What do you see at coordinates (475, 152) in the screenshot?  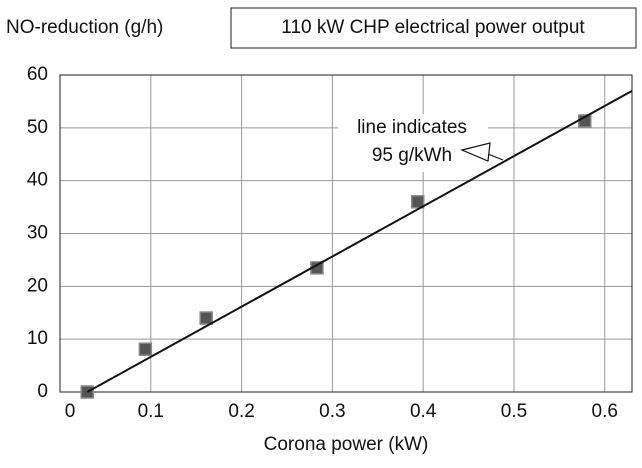 I see `arrow-head` at bounding box center [475, 152].